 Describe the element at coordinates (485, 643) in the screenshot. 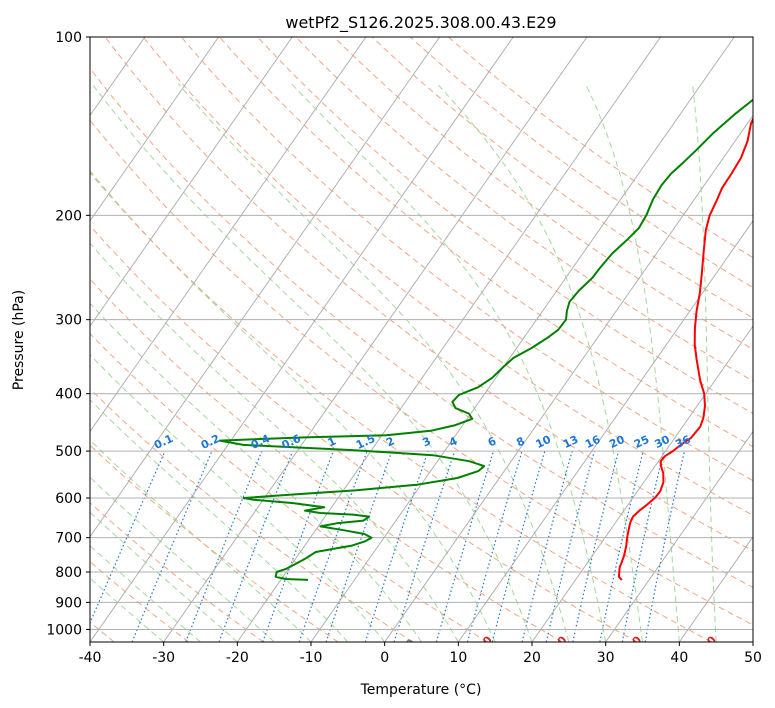

I see `dry-adiabat-label: 10` at that location.